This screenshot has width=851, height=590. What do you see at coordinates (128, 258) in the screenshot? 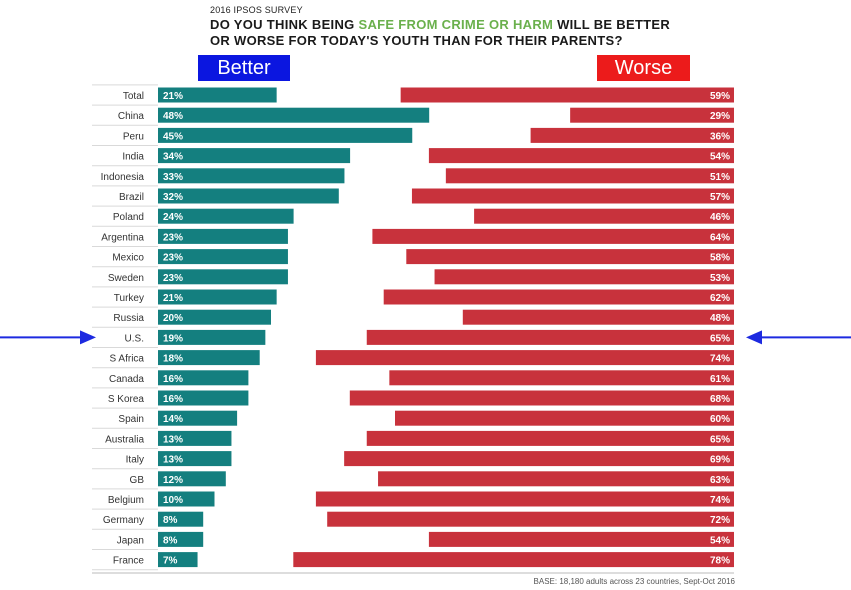
I see `category-label: Mexico` at bounding box center [128, 258].